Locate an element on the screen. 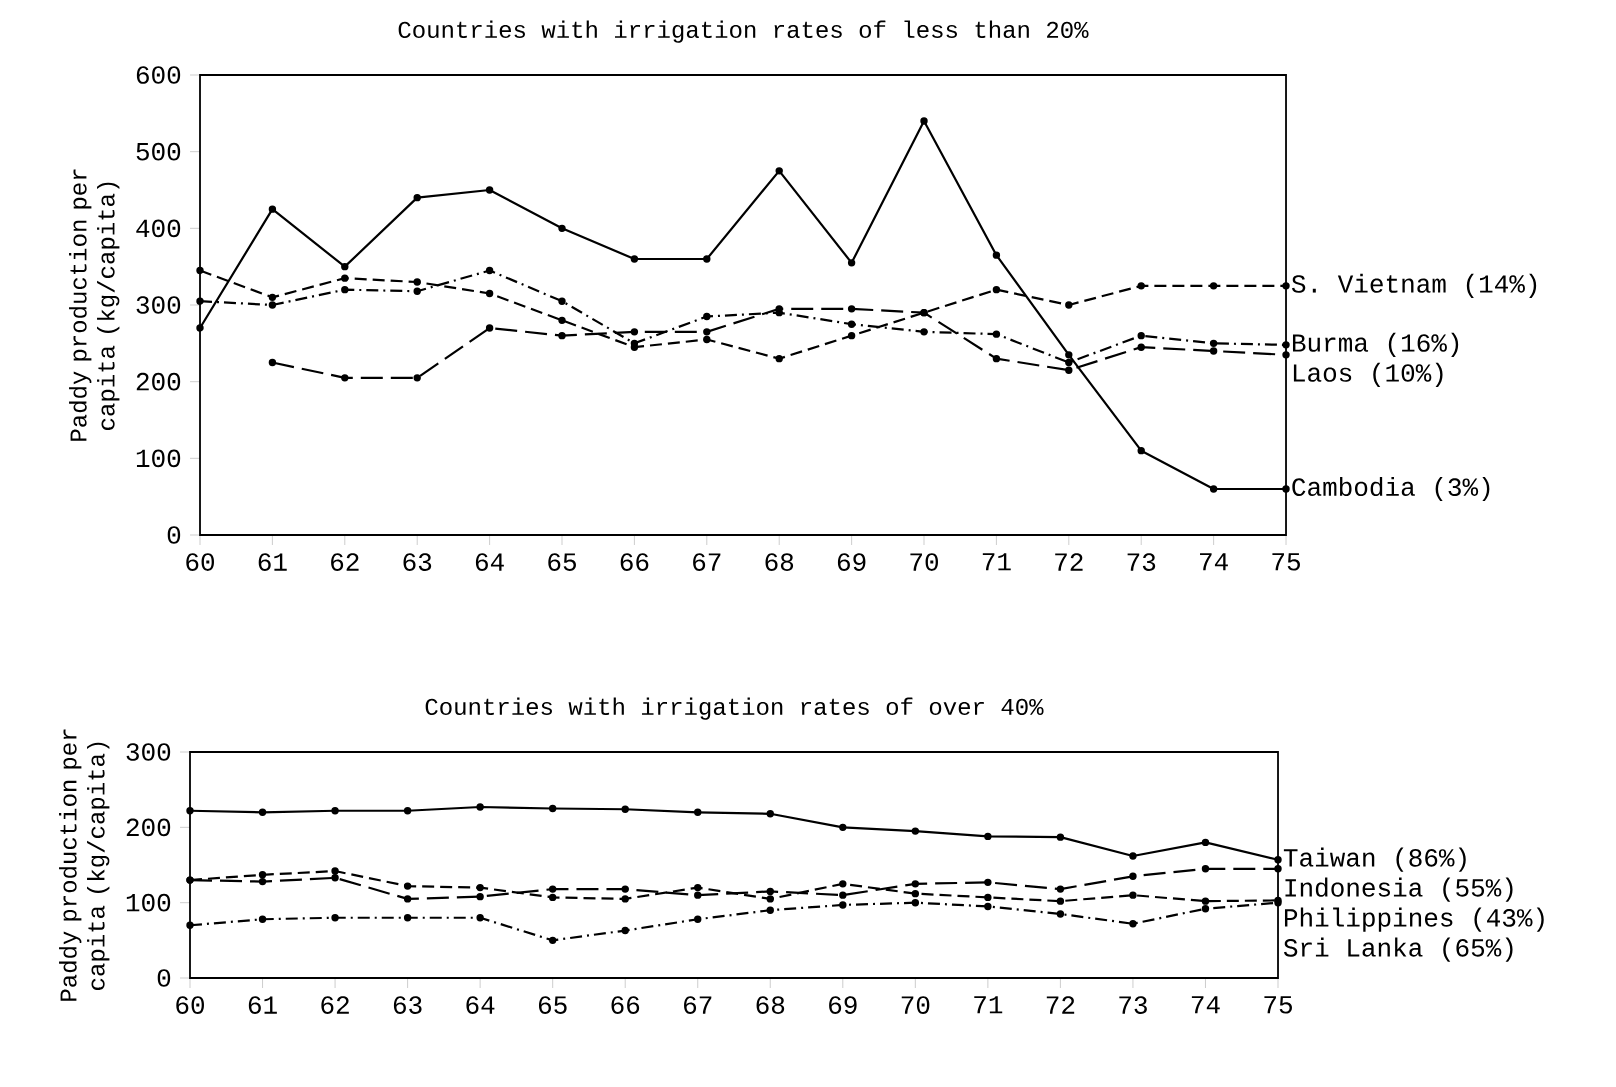  y-tick-label: 400 is located at coordinates (158, 228).